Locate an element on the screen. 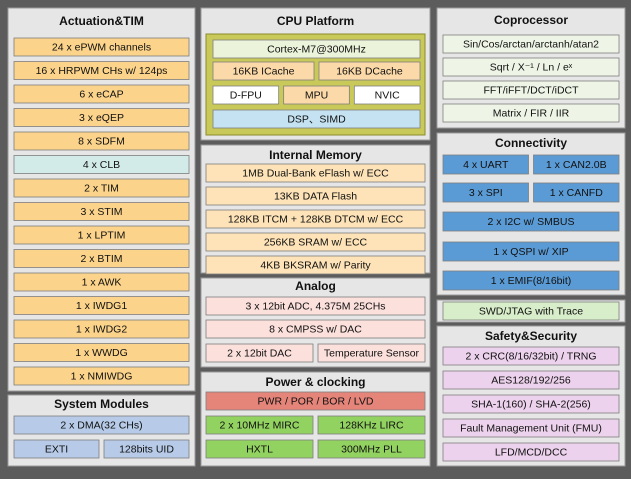 The width and height of the screenshot is (631, 479). block-label: 1 x WWDG is located at coordinates (101, 353).